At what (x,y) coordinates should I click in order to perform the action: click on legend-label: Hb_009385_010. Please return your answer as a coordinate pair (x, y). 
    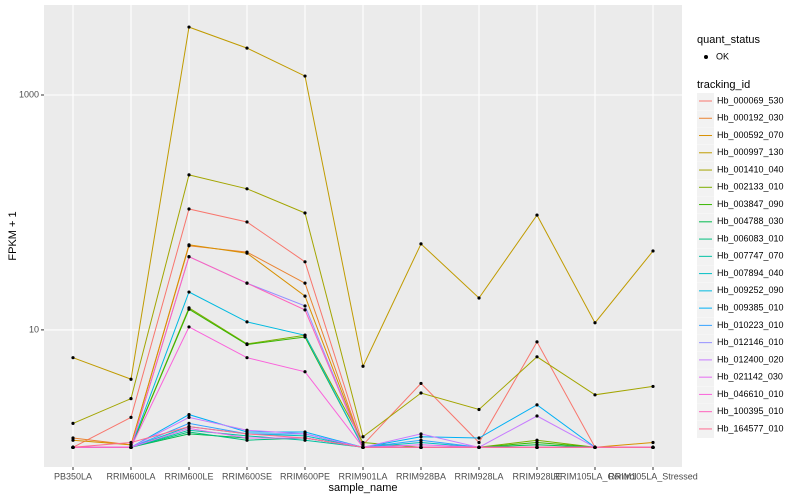
    Looking at the image, I should click on (750, 307).